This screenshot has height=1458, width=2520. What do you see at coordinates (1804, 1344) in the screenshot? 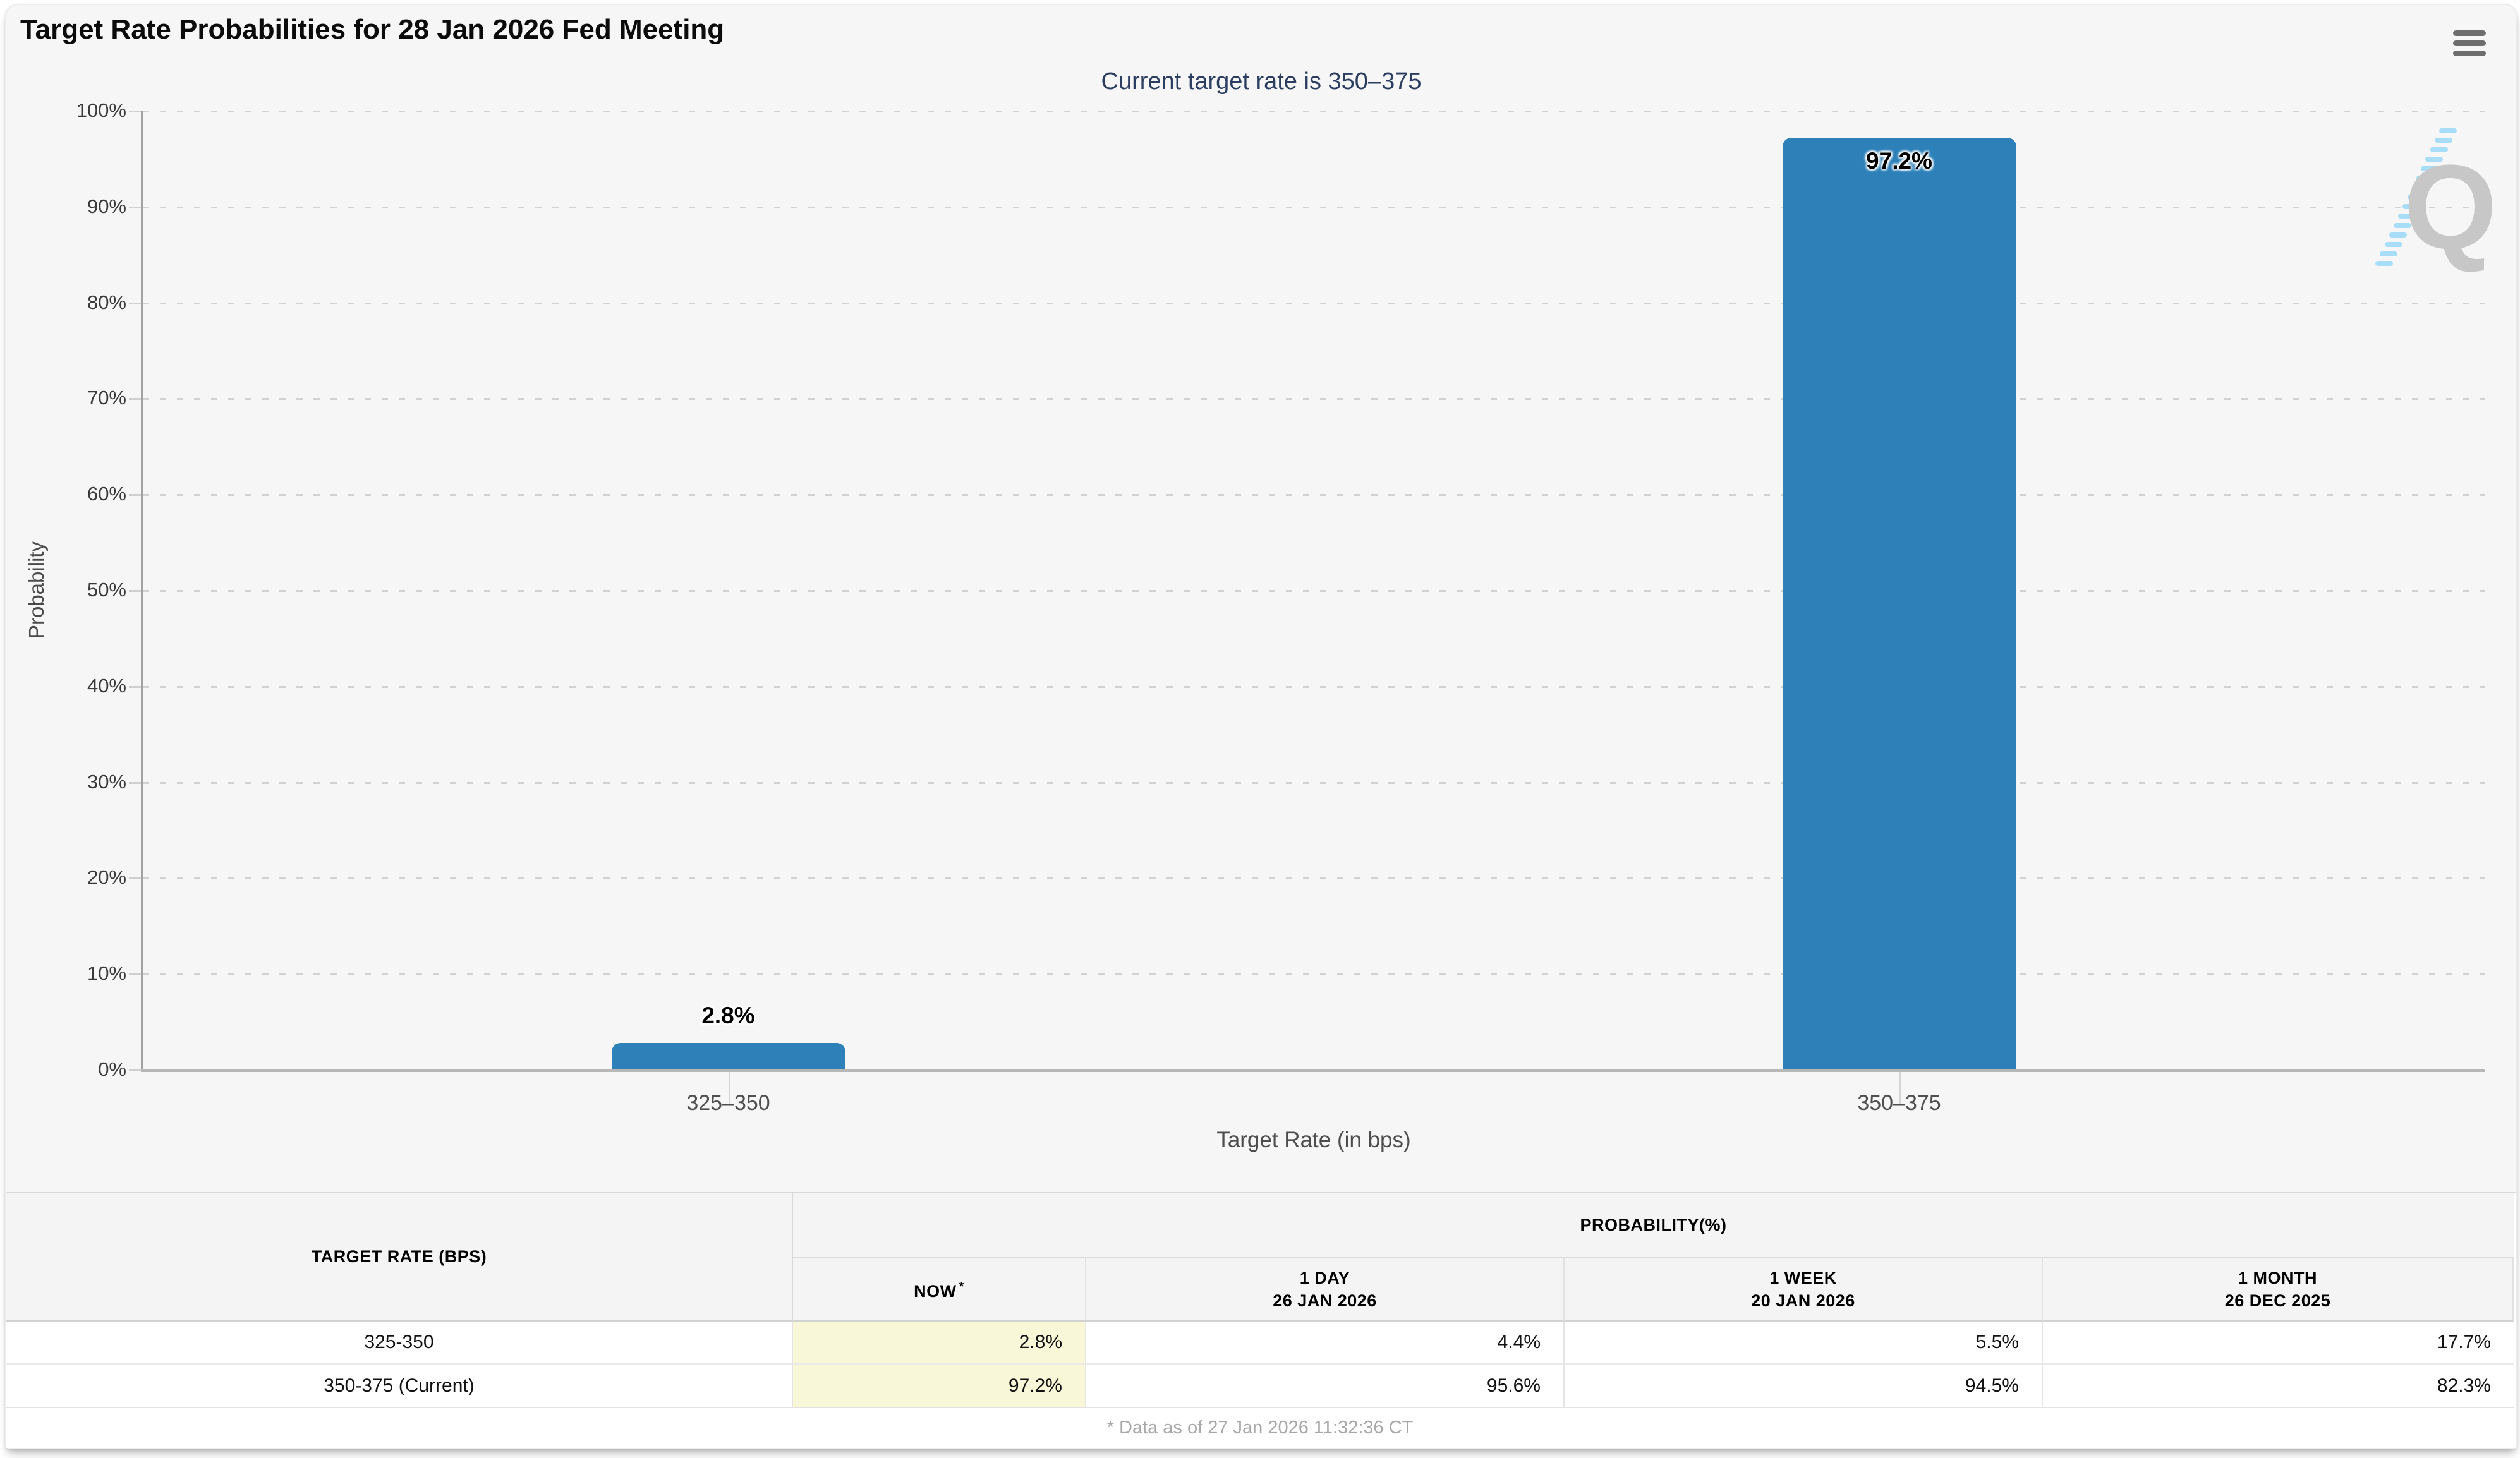
I see `table-cell-1-week: 5.5%` at bounding box center [1804, 1344].